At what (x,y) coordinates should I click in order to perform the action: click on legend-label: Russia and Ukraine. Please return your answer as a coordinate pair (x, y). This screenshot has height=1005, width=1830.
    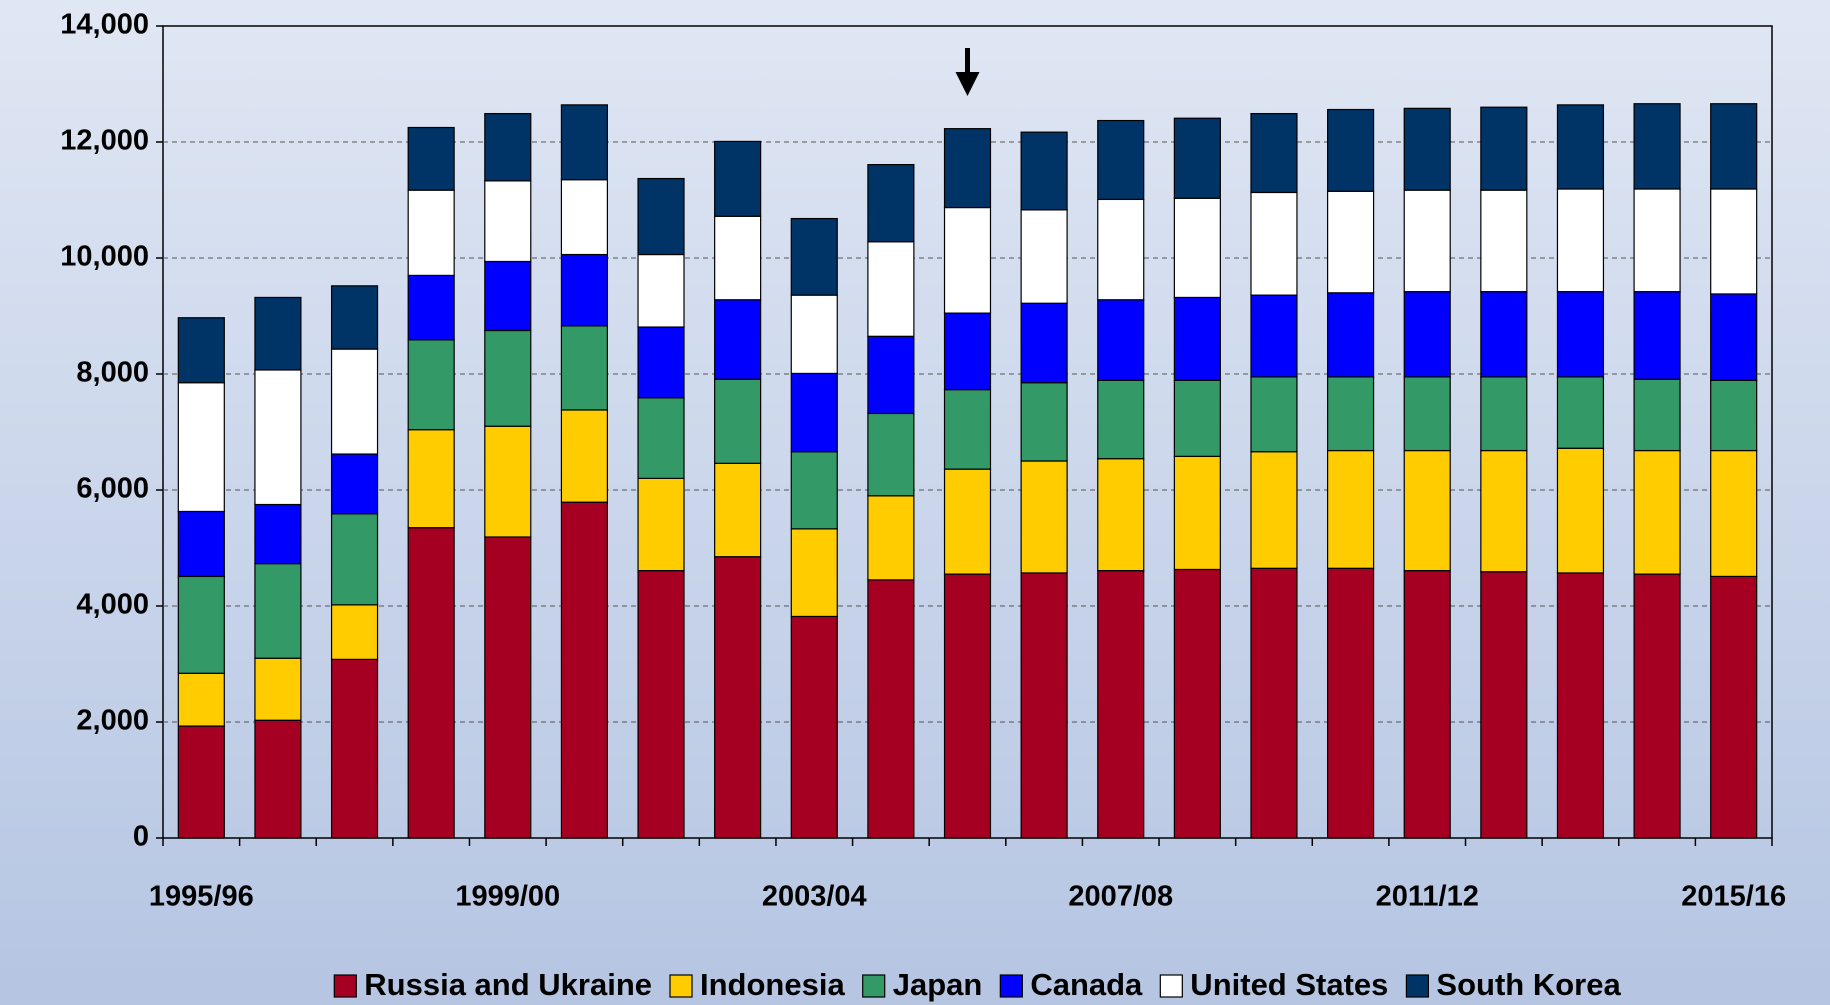
    Looking at the image, I should click on (508, 984).